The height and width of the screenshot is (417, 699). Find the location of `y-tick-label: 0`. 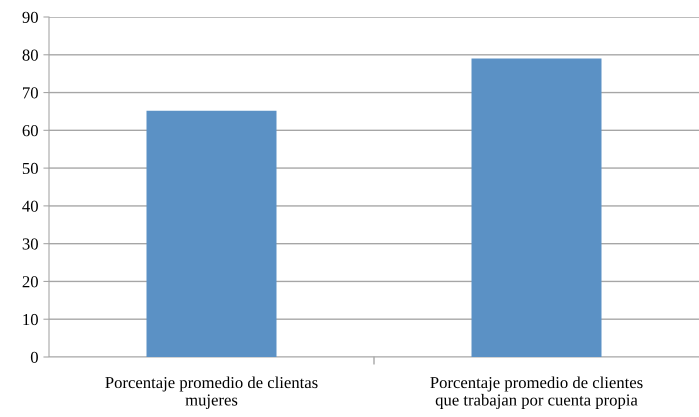

y-tick-label: 0 is located at coordinates (34, 357).